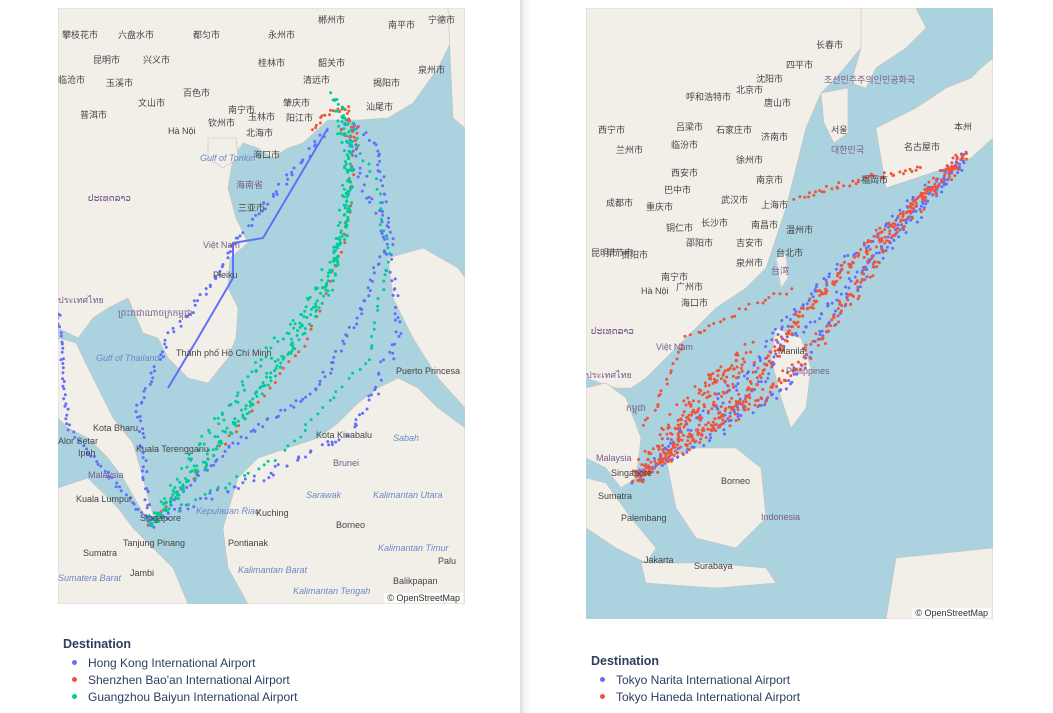  I want to click on legend-item-guangzhou: Guangzhou Baiyun International Airport, so click(180, 696).